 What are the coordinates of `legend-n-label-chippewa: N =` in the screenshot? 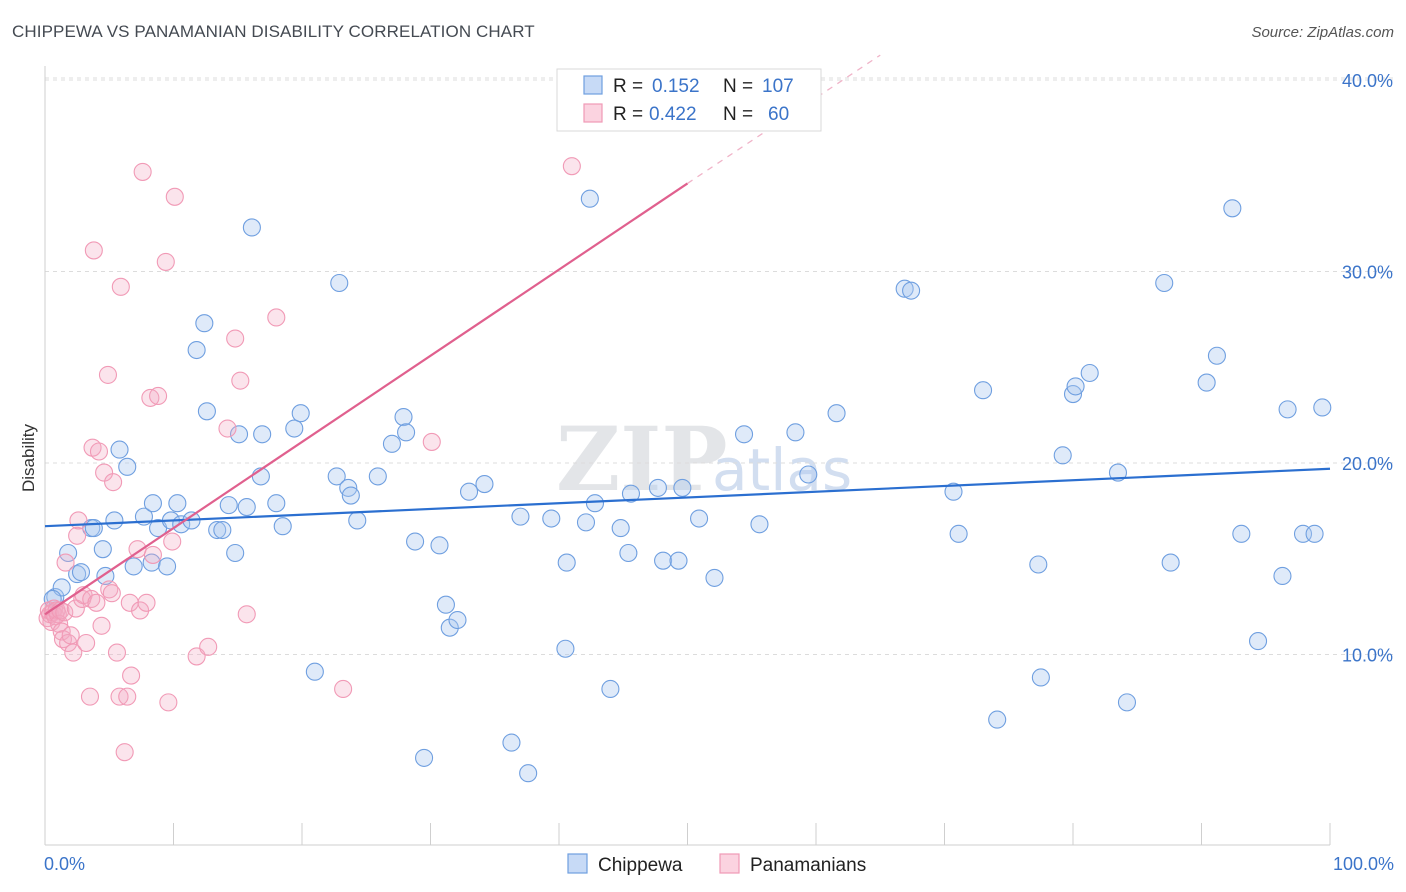 It's located at (738, 86).